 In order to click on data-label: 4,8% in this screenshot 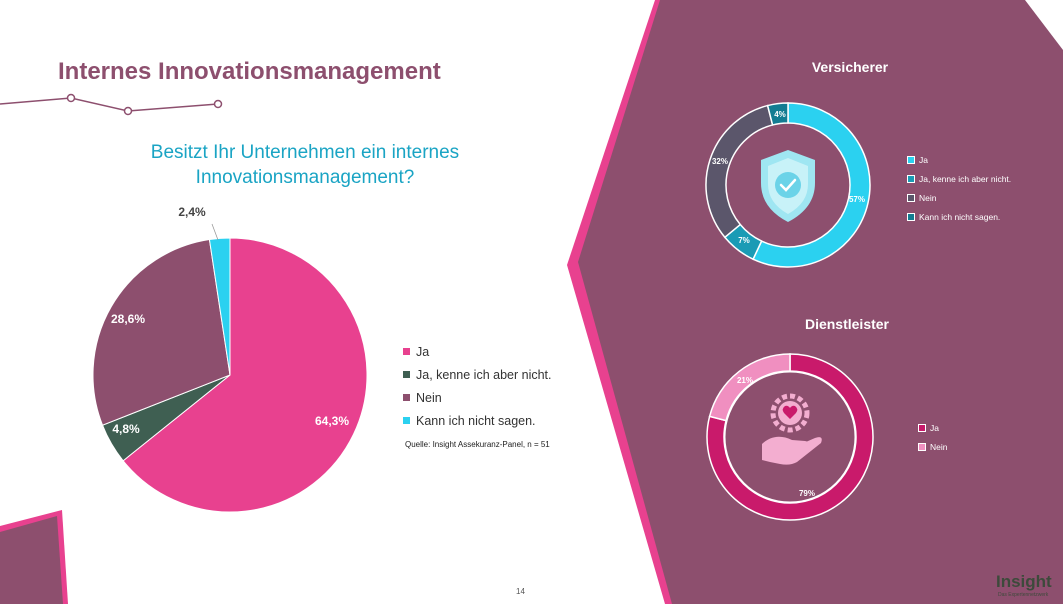, I will do `click(126, 429)`.